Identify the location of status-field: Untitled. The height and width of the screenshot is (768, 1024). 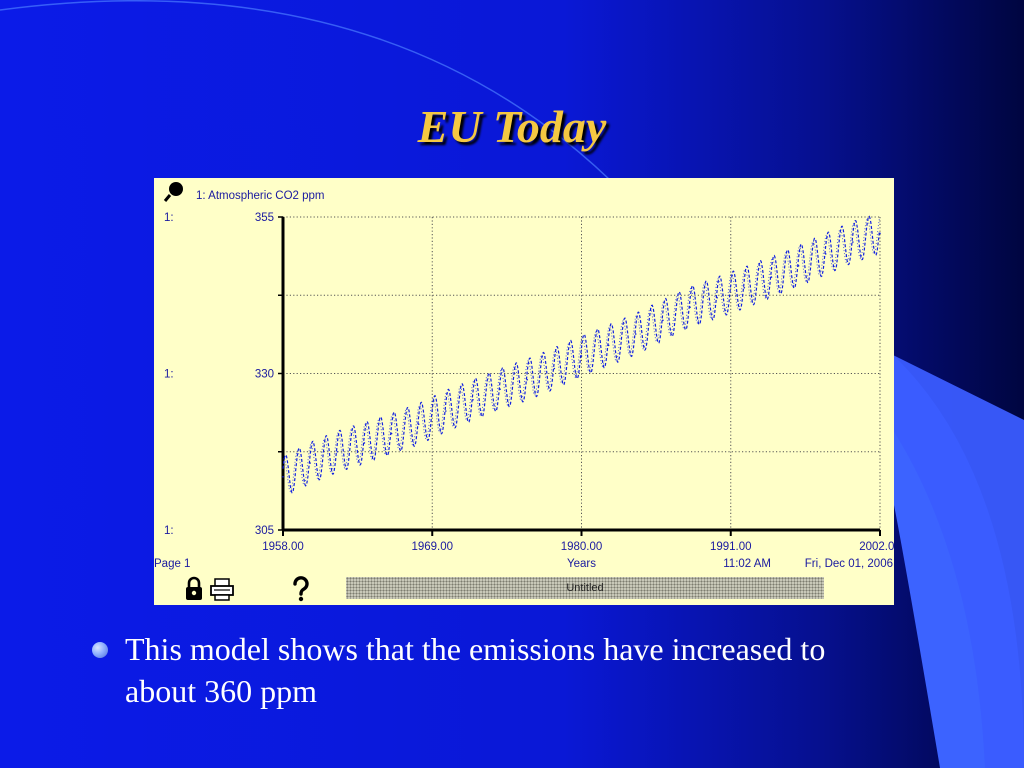
(585, 588).